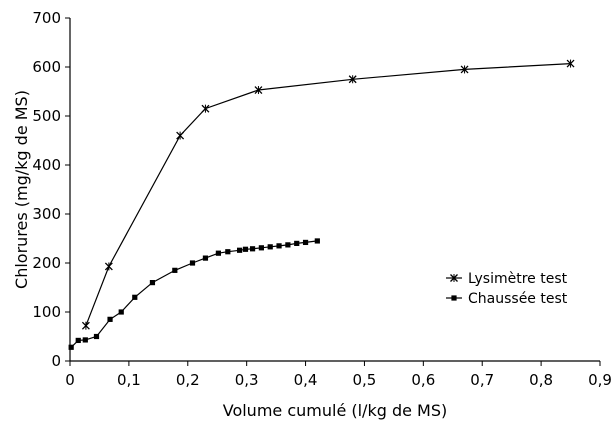 This screenshot has height=431, width=612. Describe the element at coordinates (46, 263) in the screenshot. I see `y-tick-label: 200` at that location.